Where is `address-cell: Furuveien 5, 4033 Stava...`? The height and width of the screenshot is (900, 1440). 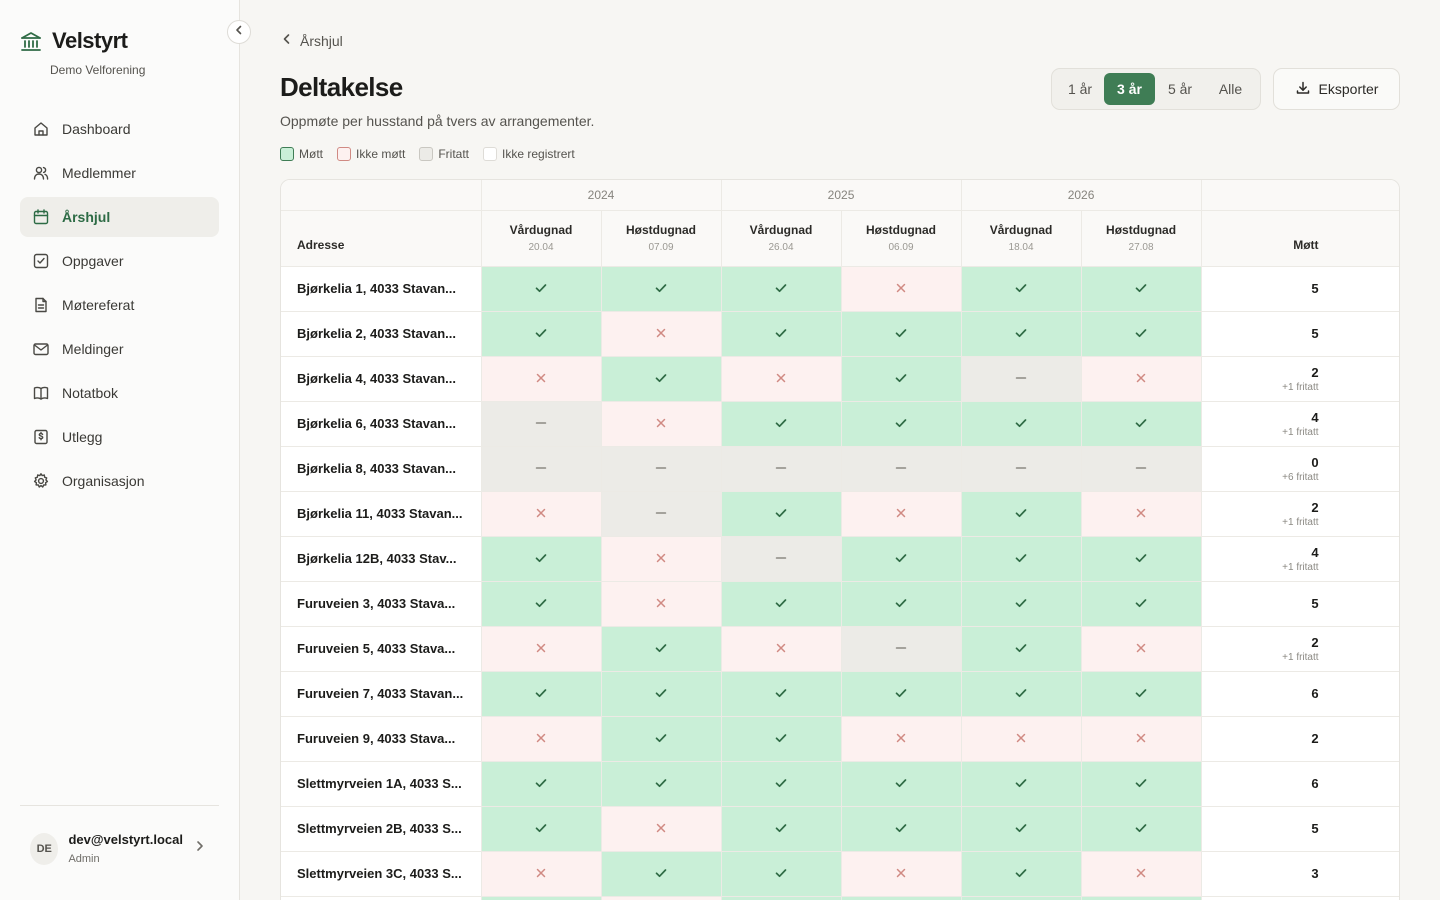 address-cell: Furuveien 5, 4033 Stava... is located at coordinates (381, 649).